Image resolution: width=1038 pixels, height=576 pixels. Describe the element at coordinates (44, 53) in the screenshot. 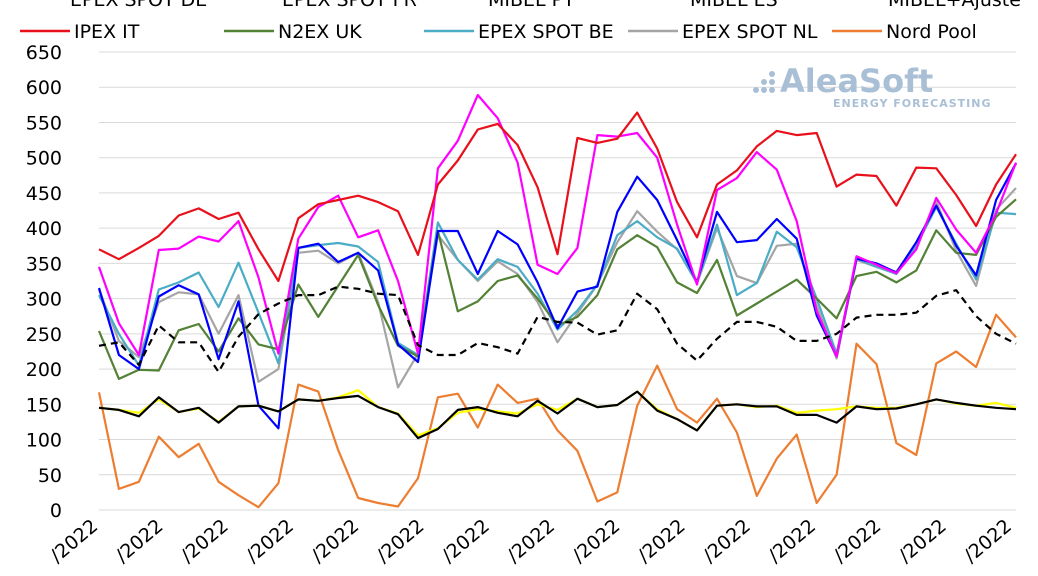

I see `y-tick-label: 650` at that location.